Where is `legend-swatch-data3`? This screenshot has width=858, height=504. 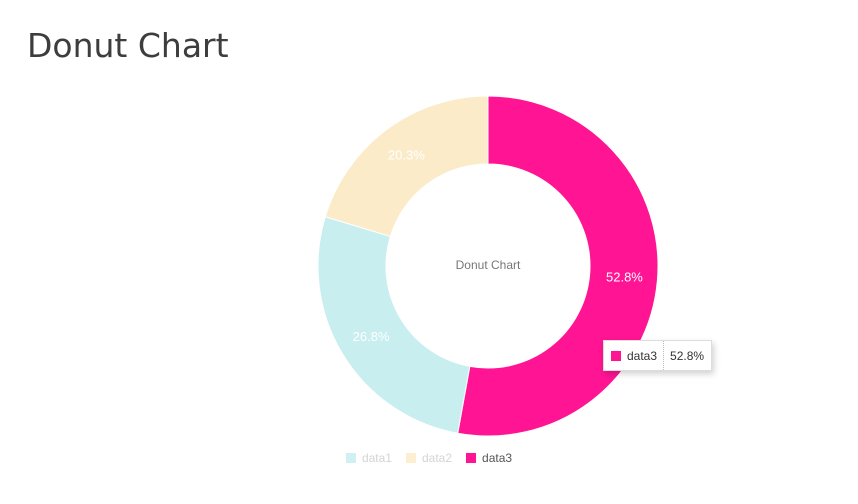
legend-swatch-data3 is located at coordinates (471, 458).